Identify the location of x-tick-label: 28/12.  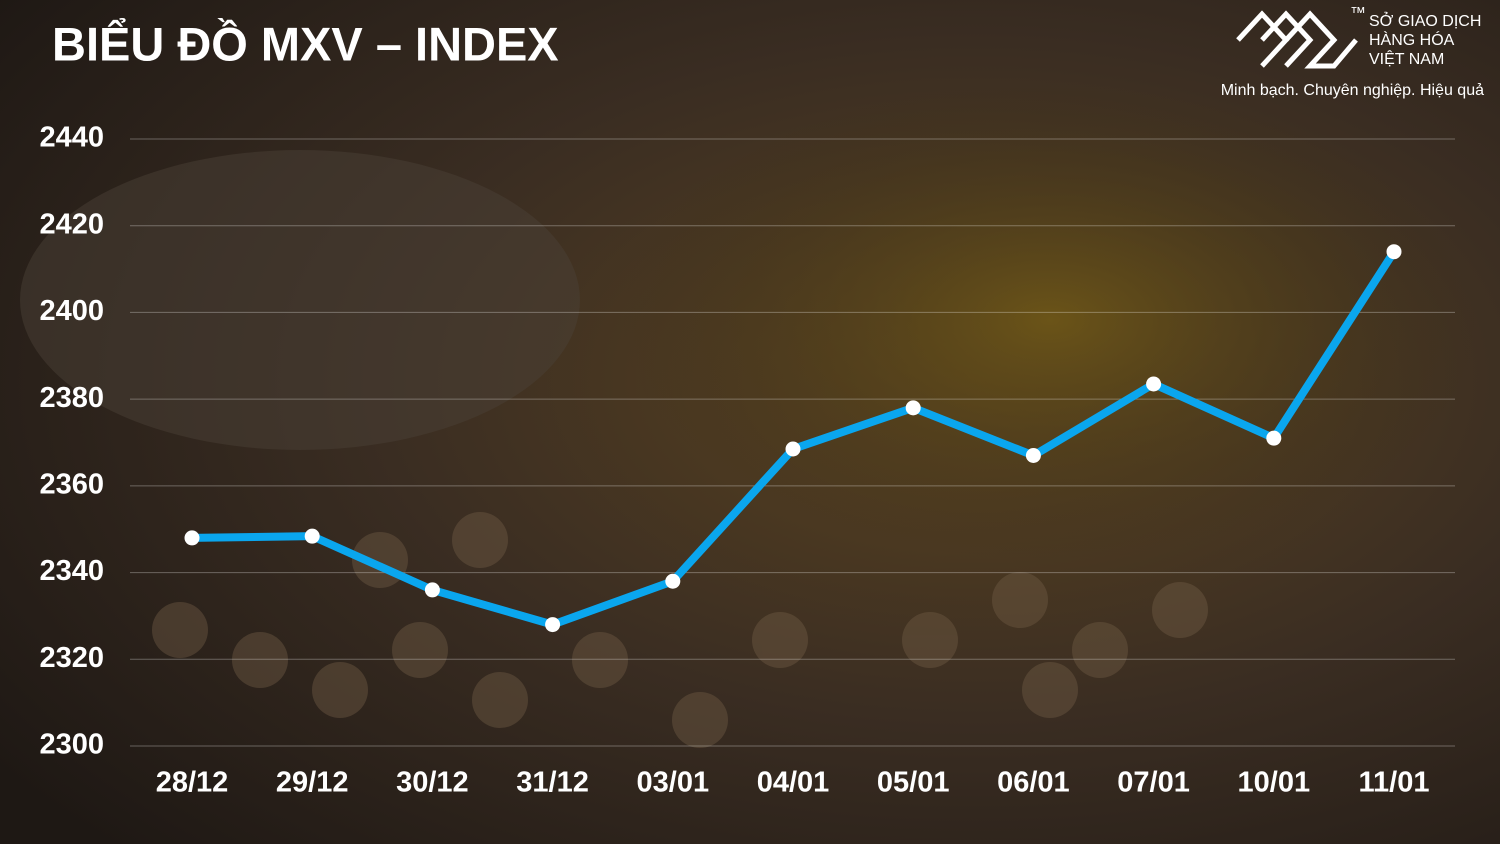
(192, 783).